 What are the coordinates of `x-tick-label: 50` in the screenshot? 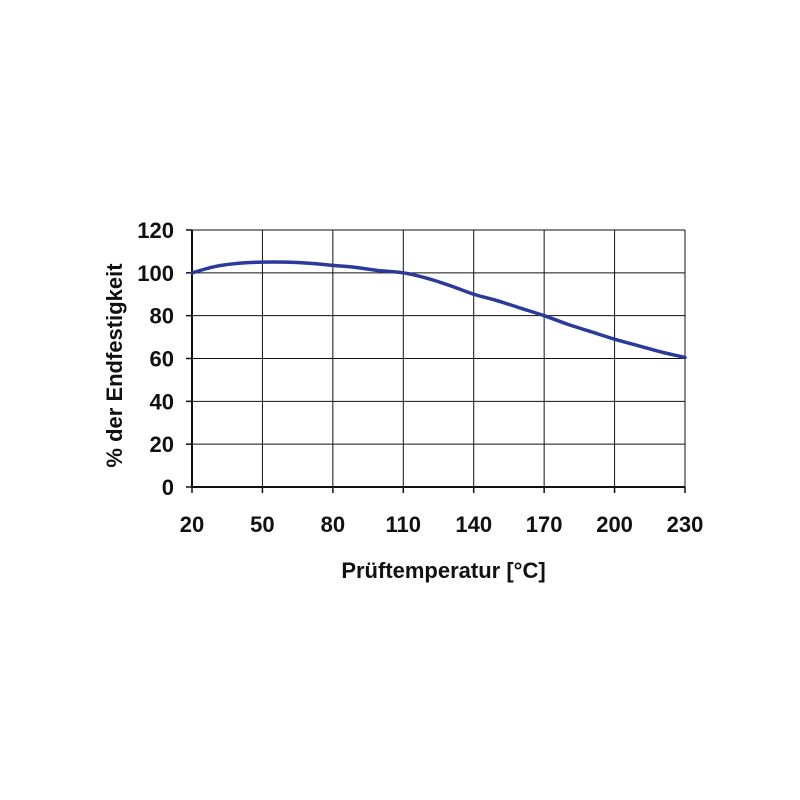 It's located at (262, 524).